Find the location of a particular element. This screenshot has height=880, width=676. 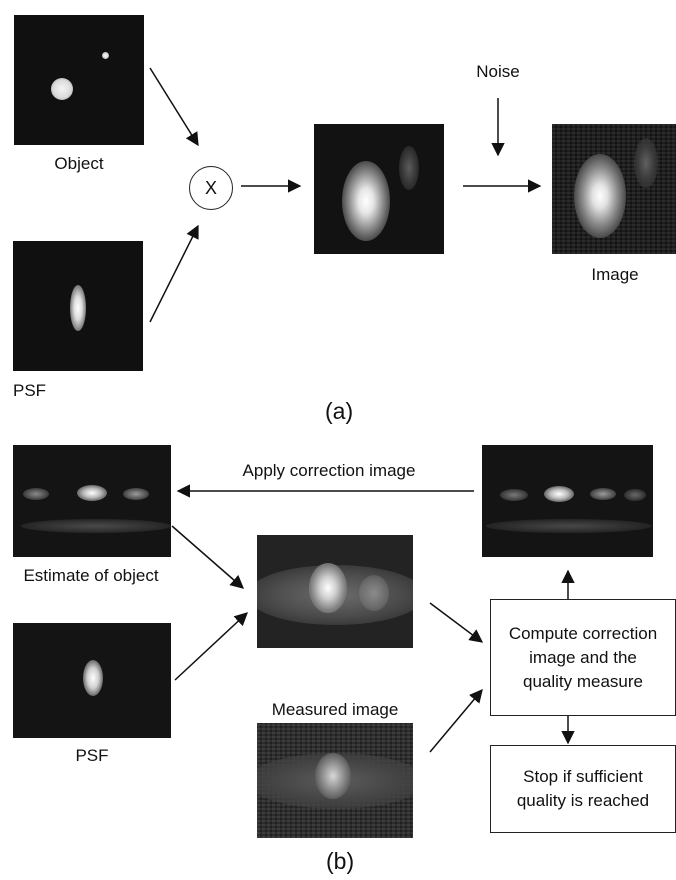

psf-blob-a is located at coordinates (78, 308).